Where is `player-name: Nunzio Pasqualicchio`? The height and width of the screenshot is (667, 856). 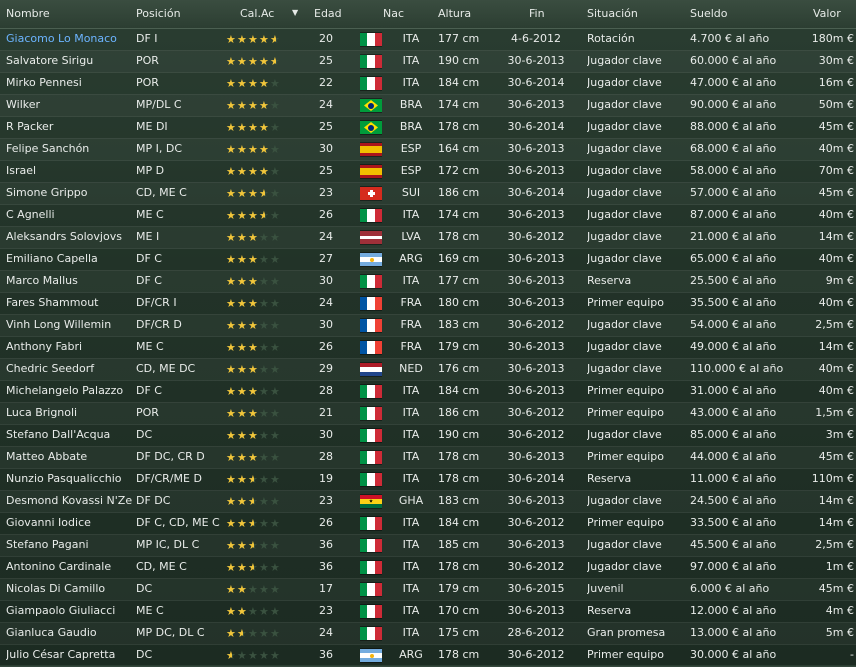 player-name: Nunzio Pasqualicchio is located at coordinates (64, 478).